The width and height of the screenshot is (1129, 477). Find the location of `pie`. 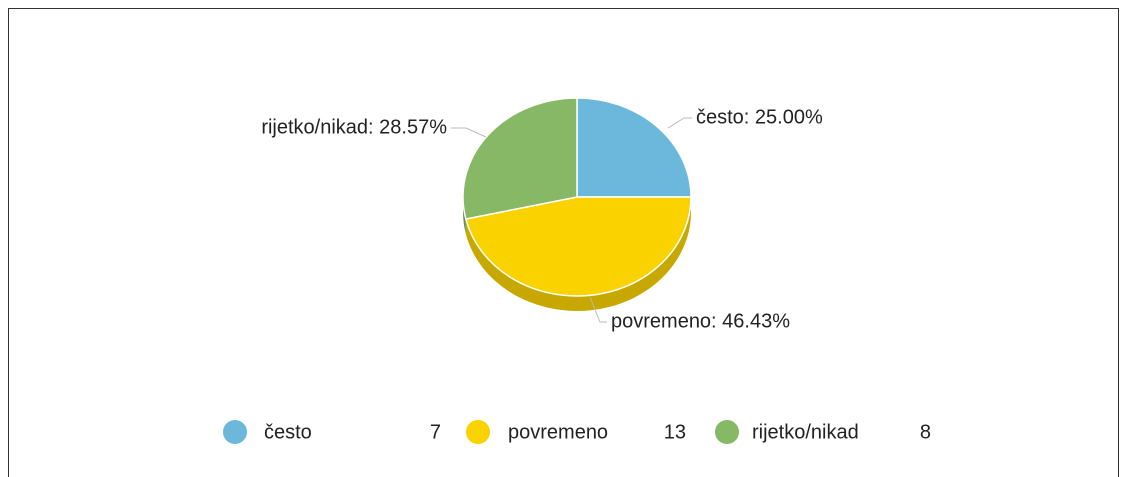

pie is located at coordinates (577, 197).